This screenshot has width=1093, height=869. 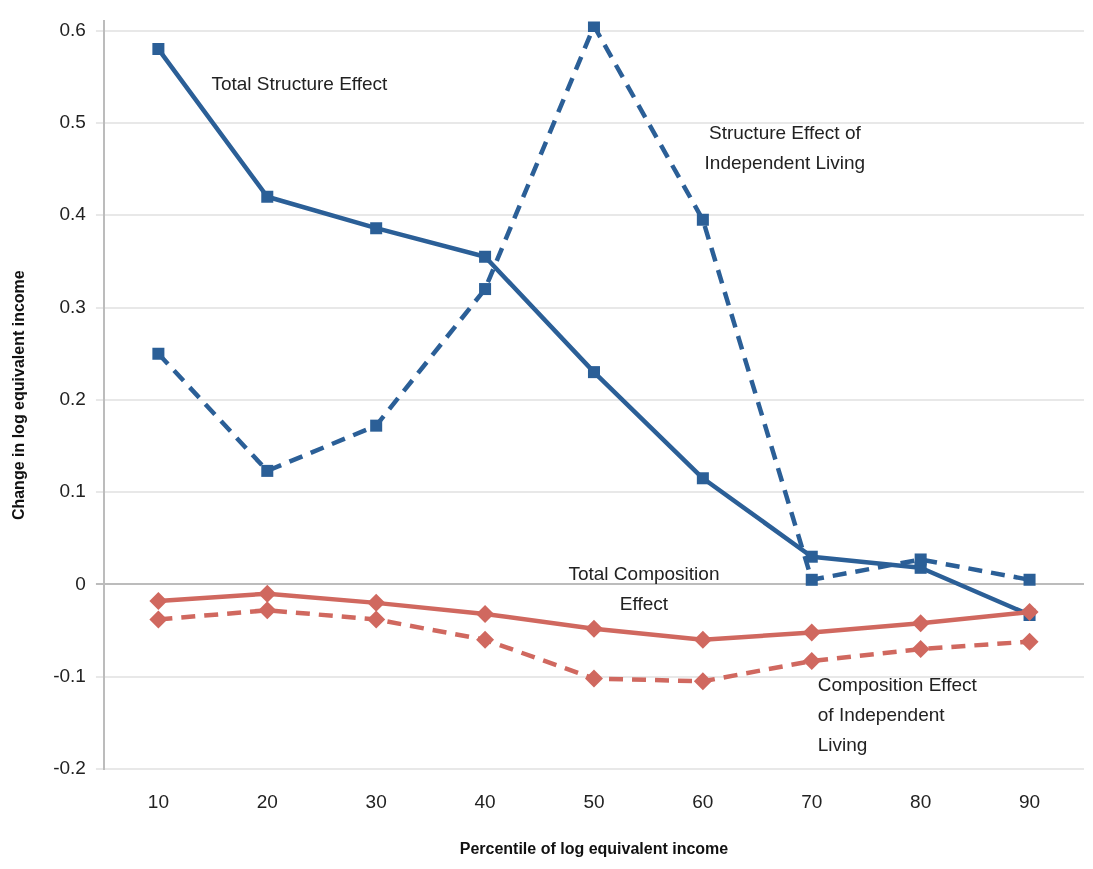 I want to click on y-tick-label: 0.6, so click(x=72, y=29).